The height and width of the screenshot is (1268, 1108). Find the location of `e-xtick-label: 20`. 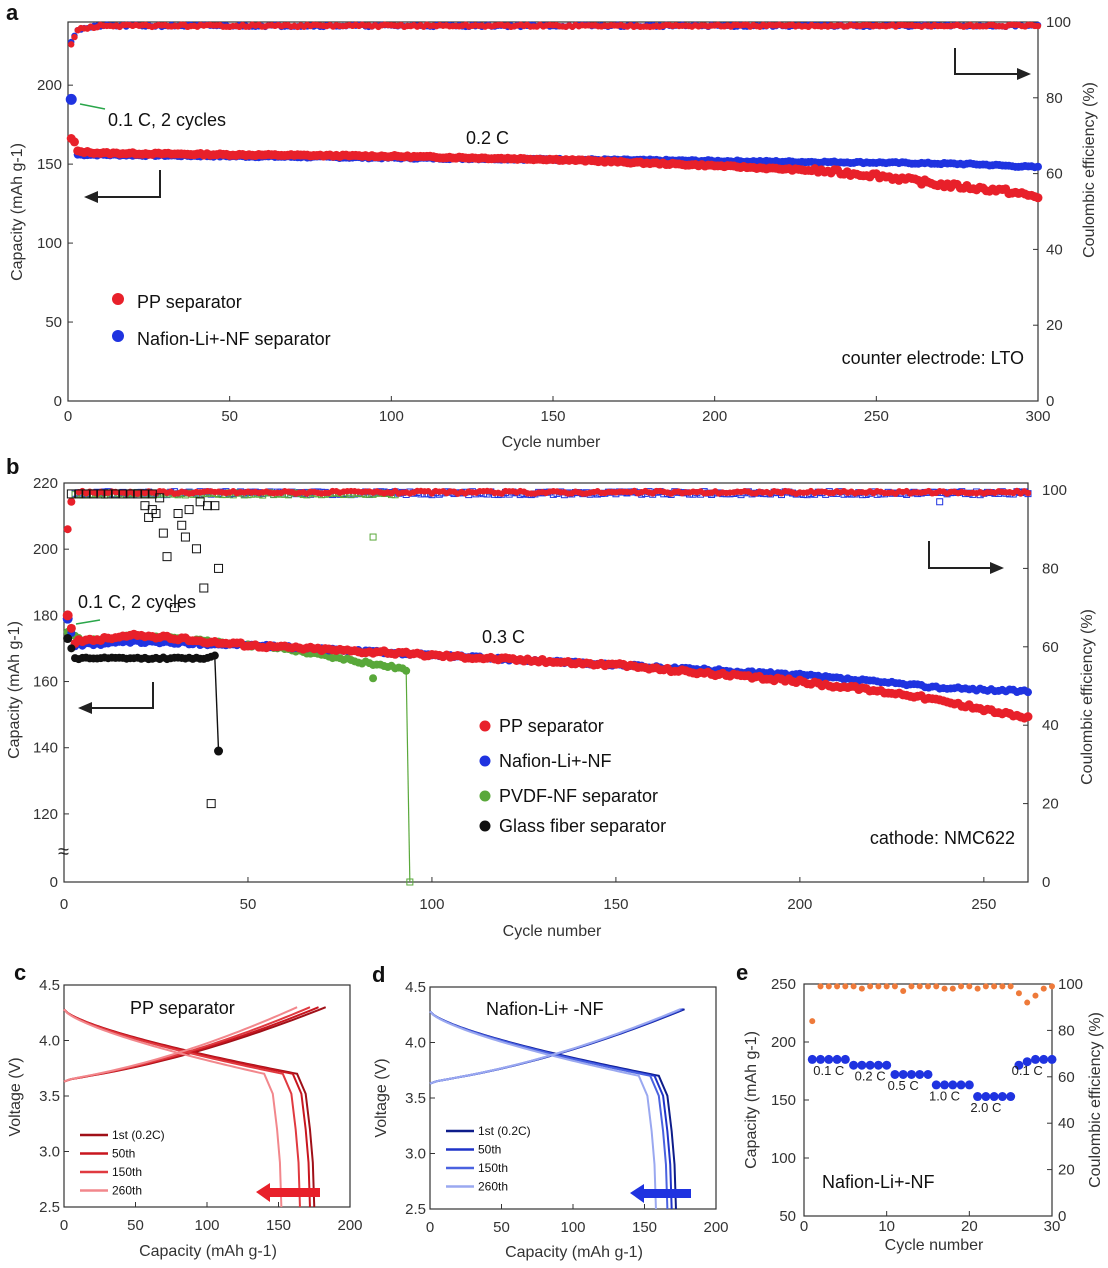

e-xtick-label: 20 is located at coordinates (969, 1226).